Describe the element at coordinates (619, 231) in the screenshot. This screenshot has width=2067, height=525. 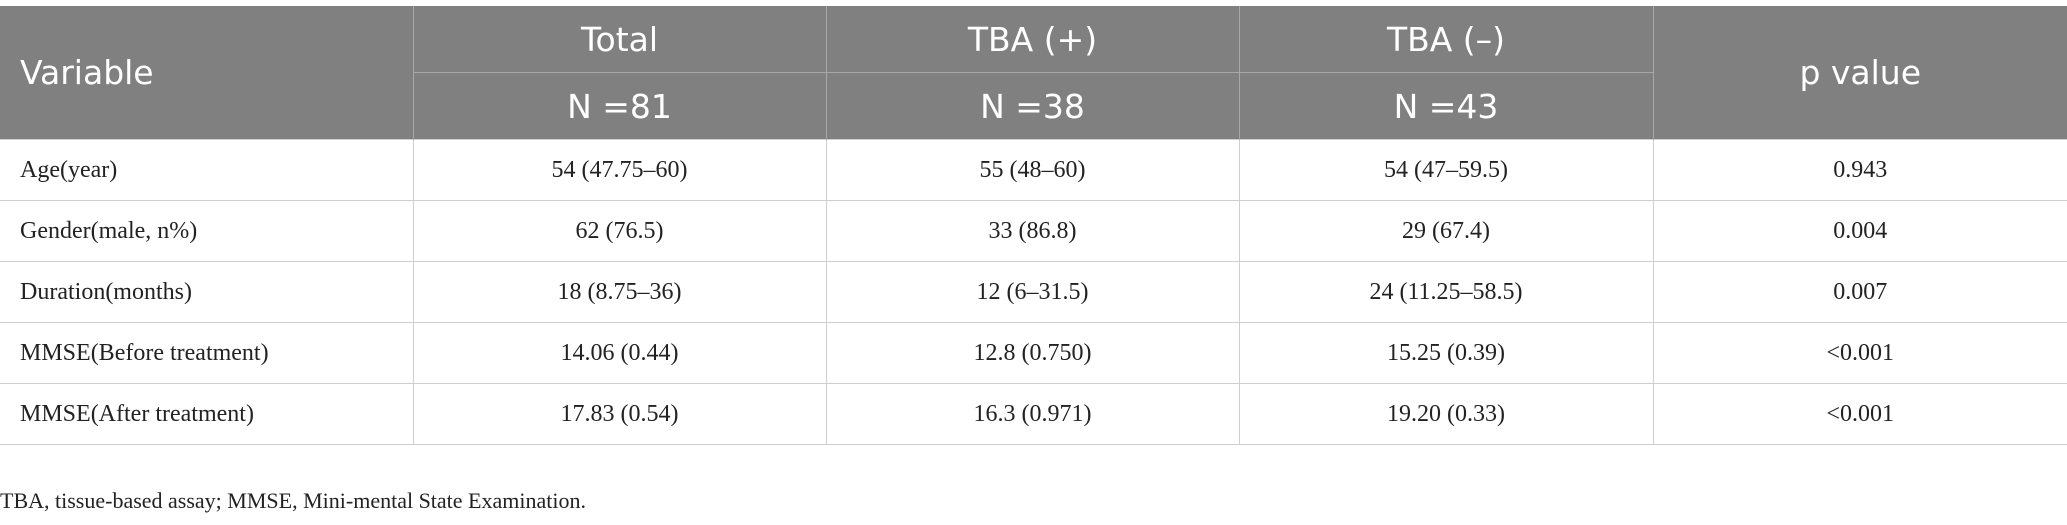
I see `table-cell: 62 (76.5)` at that location.